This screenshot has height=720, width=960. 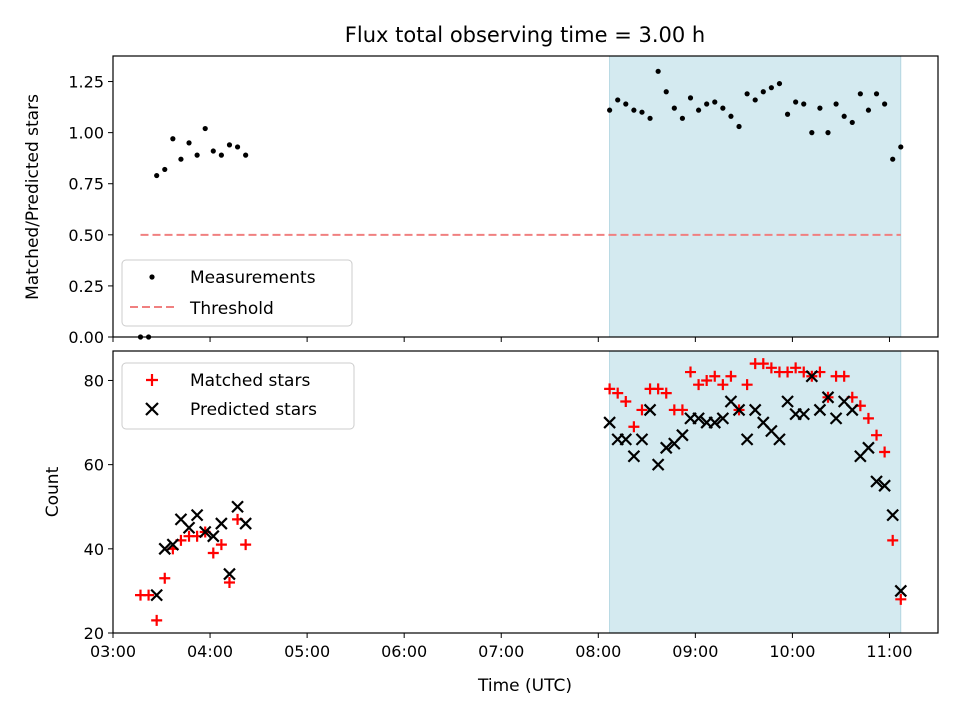 What do you see at coordinates (90, 210) in the screenshot?
I see `top-y-axis-ticks: 0.00 0.25 0.50 0.75 1.00 1.25` at bounding box center [90, 210].